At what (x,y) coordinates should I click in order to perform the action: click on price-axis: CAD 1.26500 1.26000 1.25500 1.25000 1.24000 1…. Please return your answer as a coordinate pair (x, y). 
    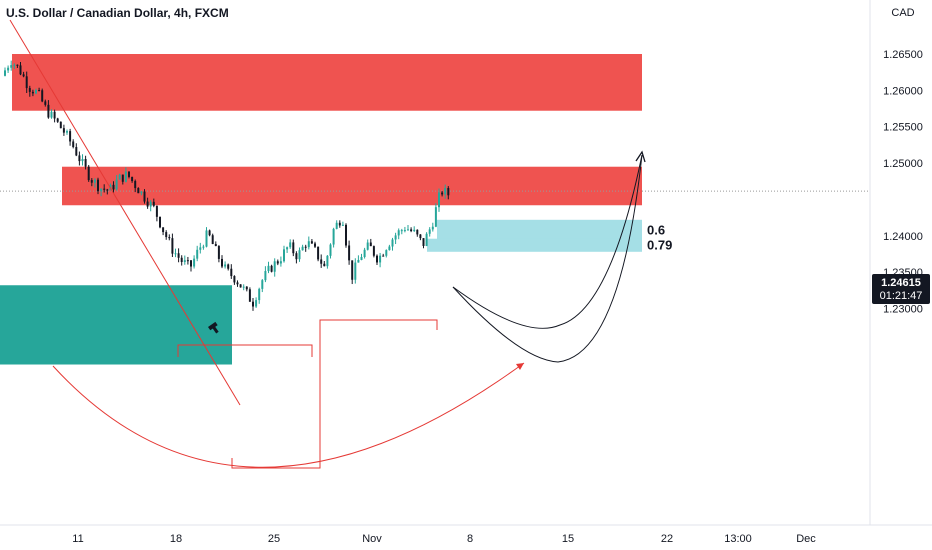
    Looking at the image, I should click on (901, 262).